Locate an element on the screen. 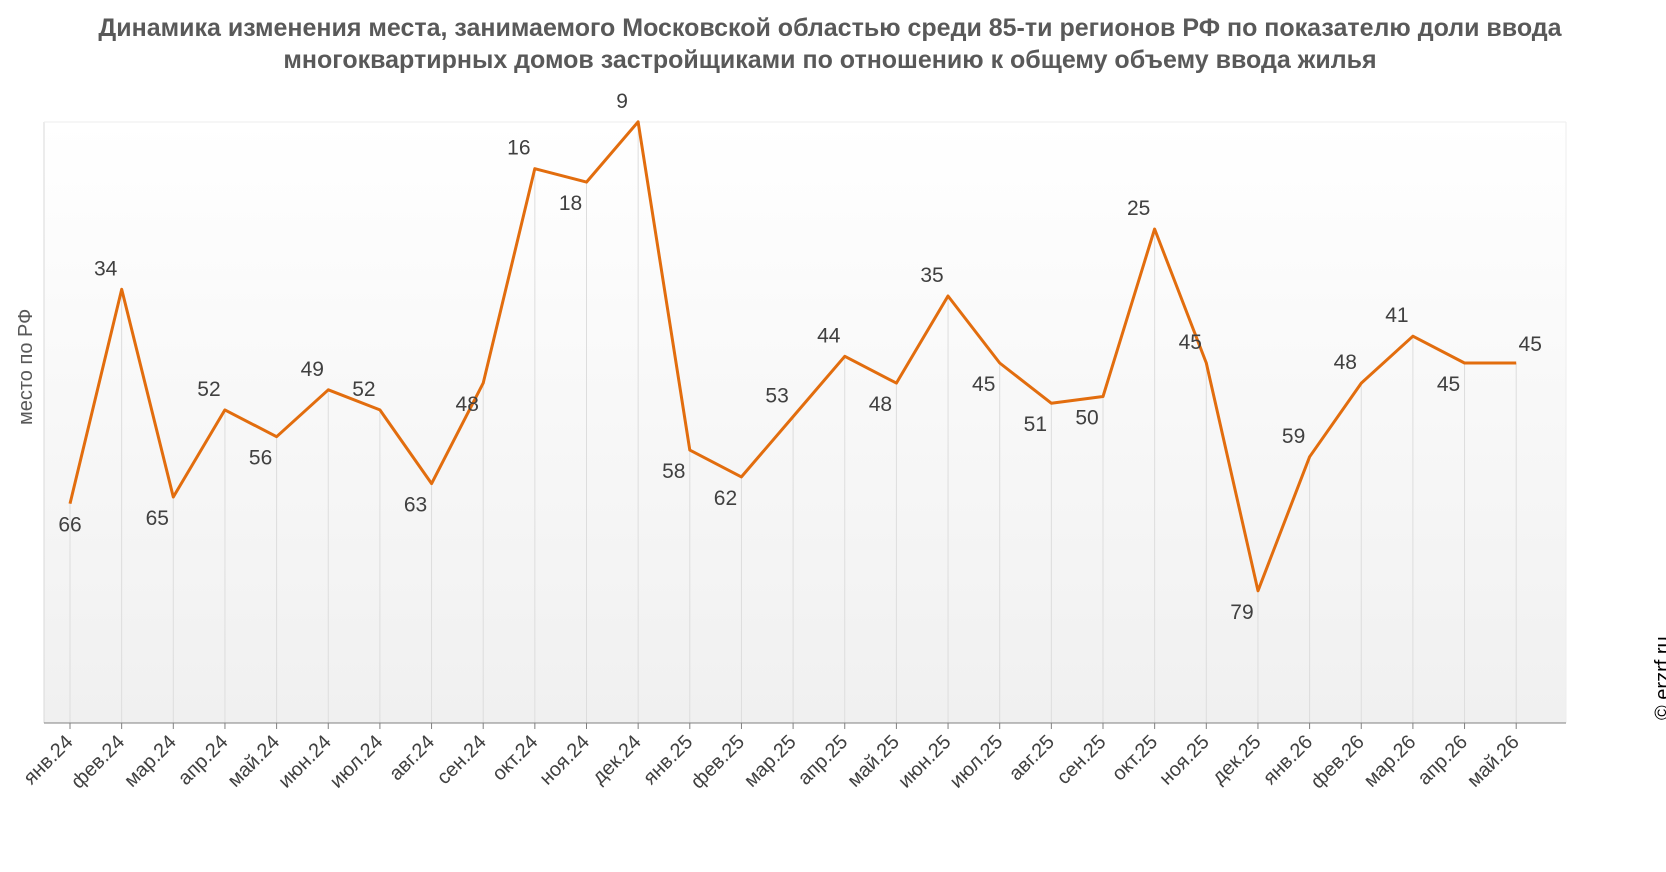  x-tick-label: мар.26 is located at coordinates (1390, 761).